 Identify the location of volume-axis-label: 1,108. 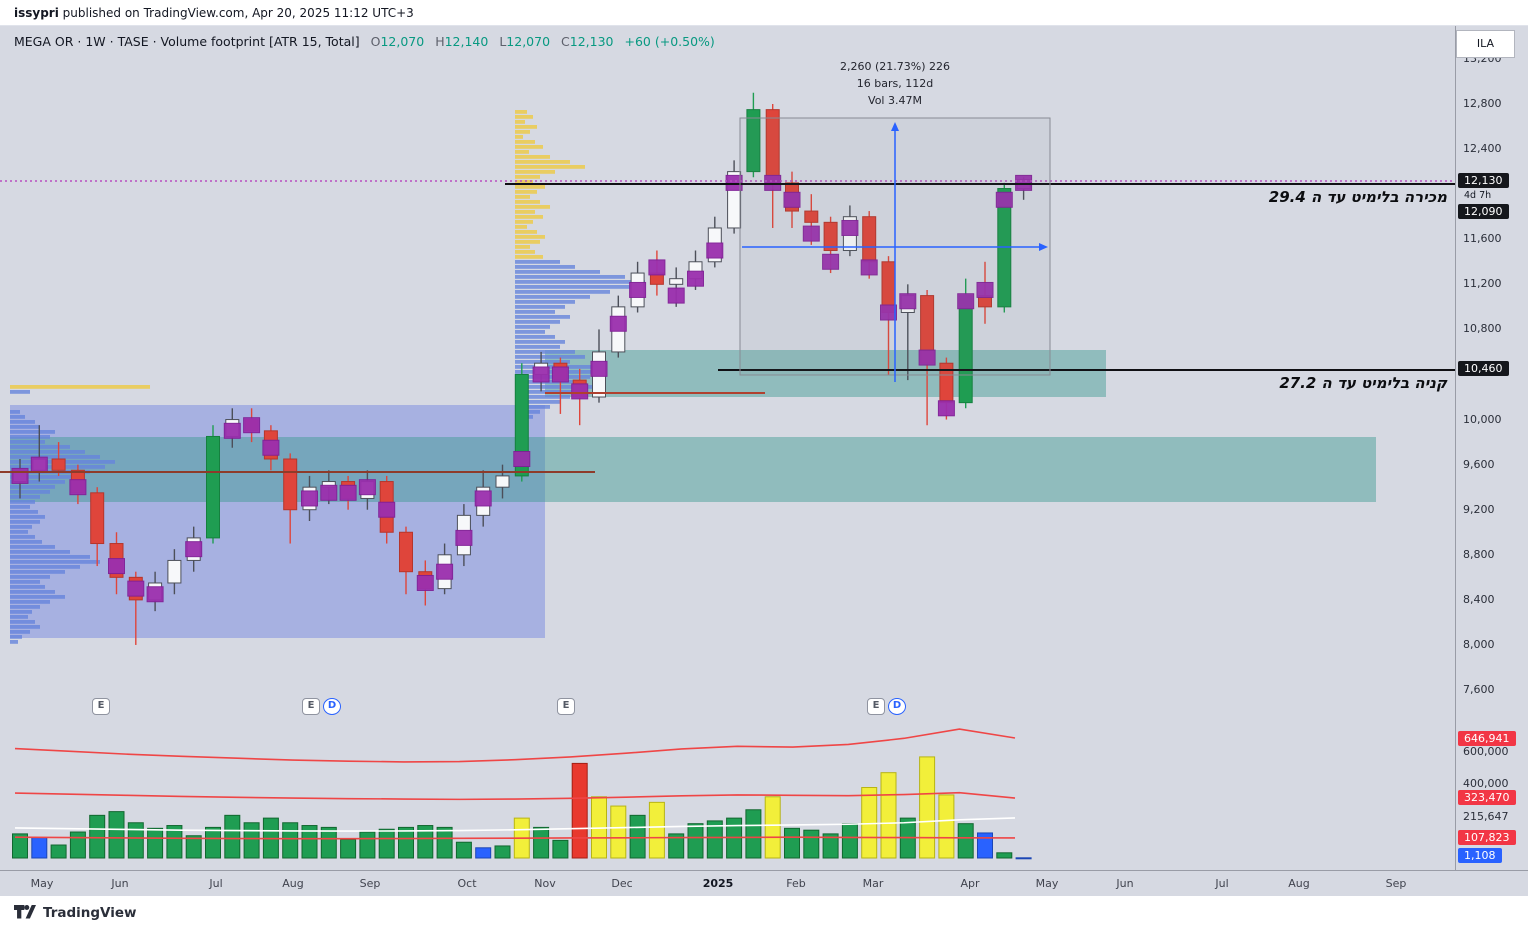
(1480, 855).